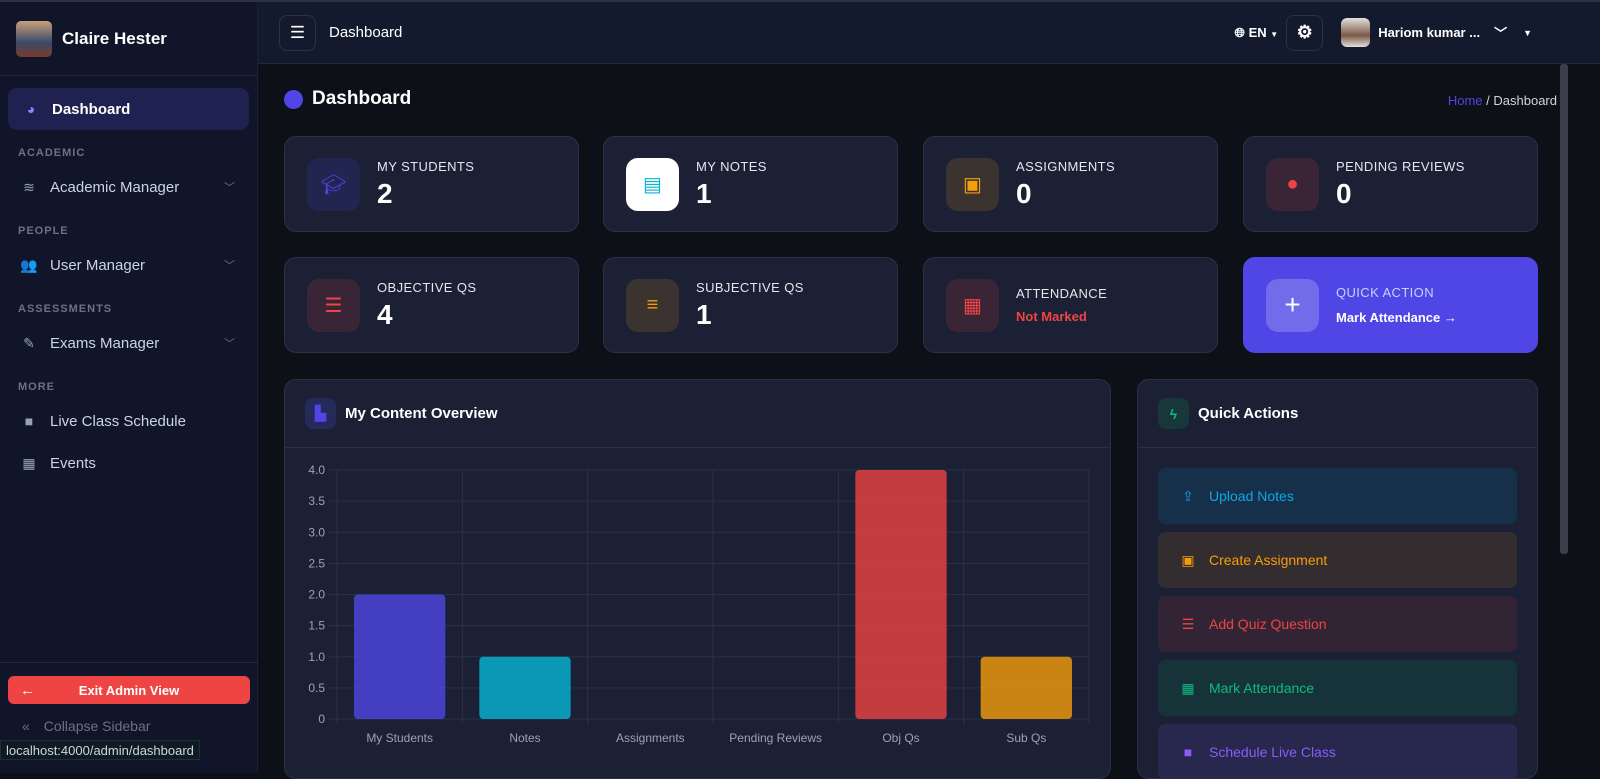  What do you see at coordinates (1465, 100) in the screenshot?
I see `breadcrumb-home: Home` at bounding box center [1465, 100].